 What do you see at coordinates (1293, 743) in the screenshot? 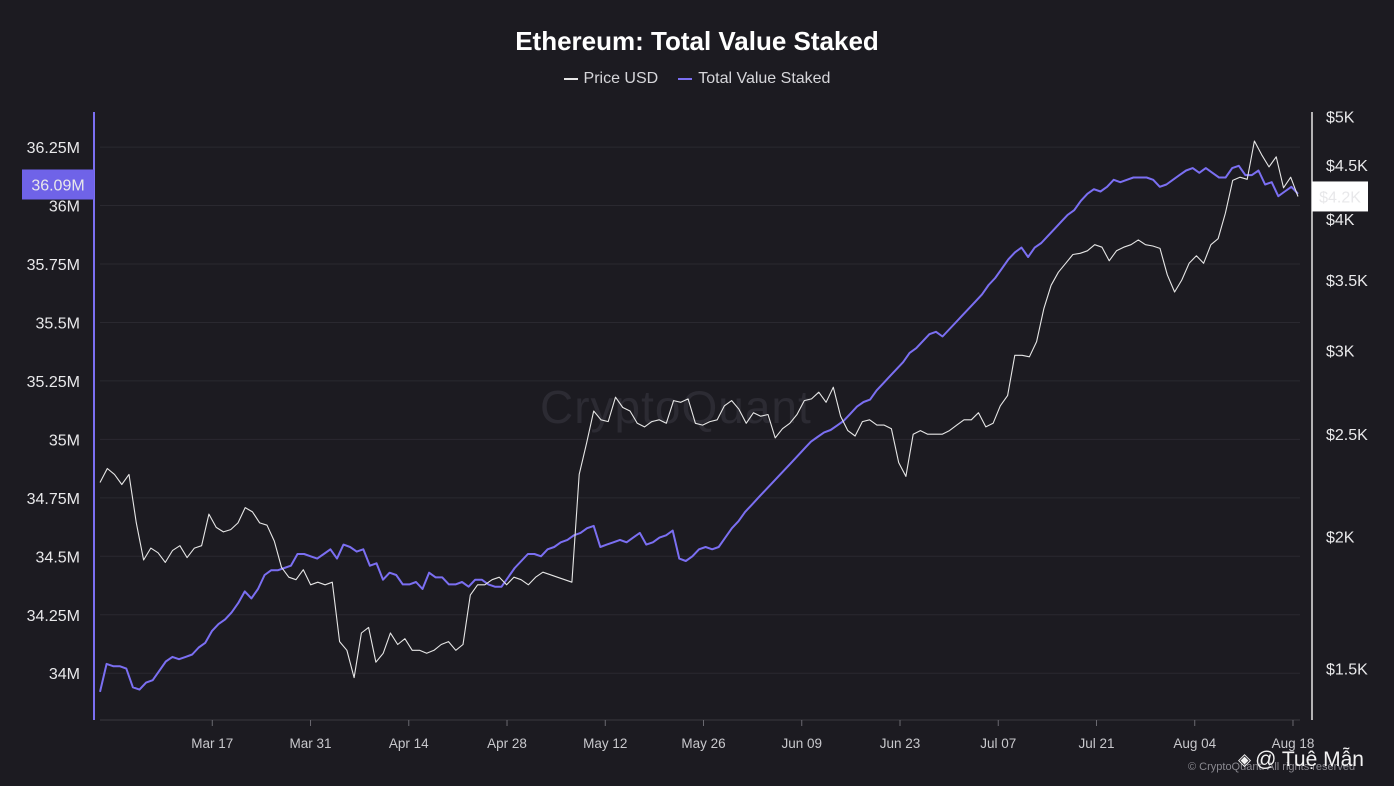
I see `x-tick-label: Aug 18` at bounding box center [1293, 743].